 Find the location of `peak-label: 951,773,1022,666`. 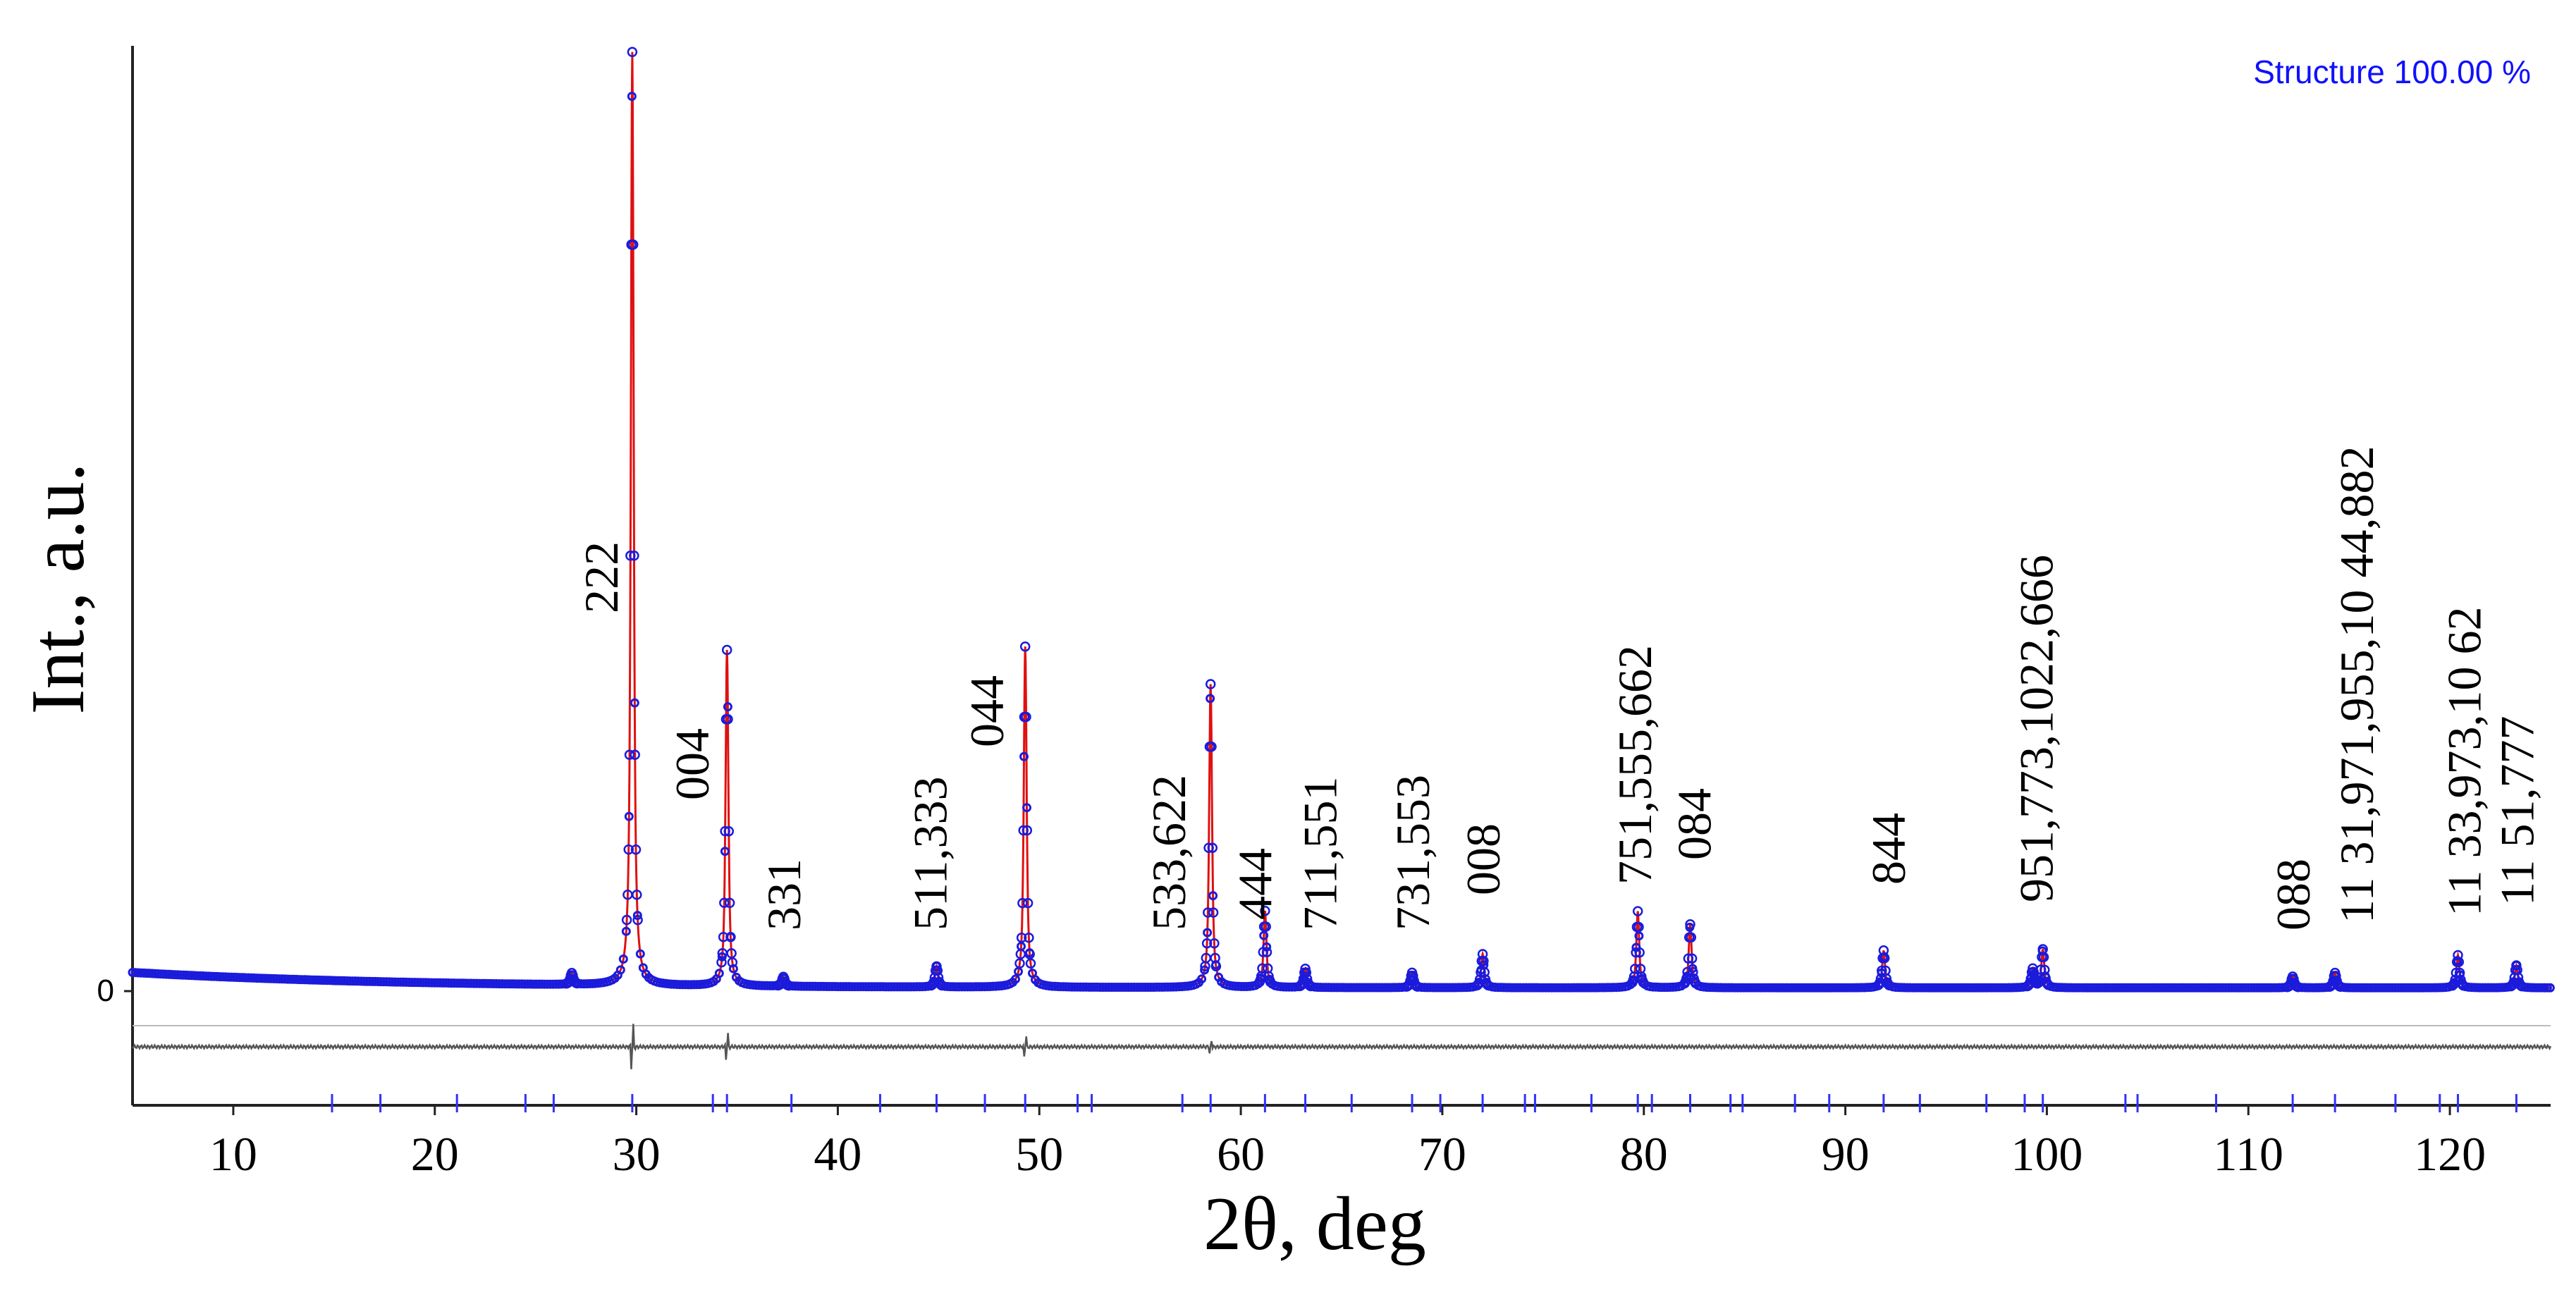

peak-label: 951,773,1022,666 is located at coordinates (2036, 728).